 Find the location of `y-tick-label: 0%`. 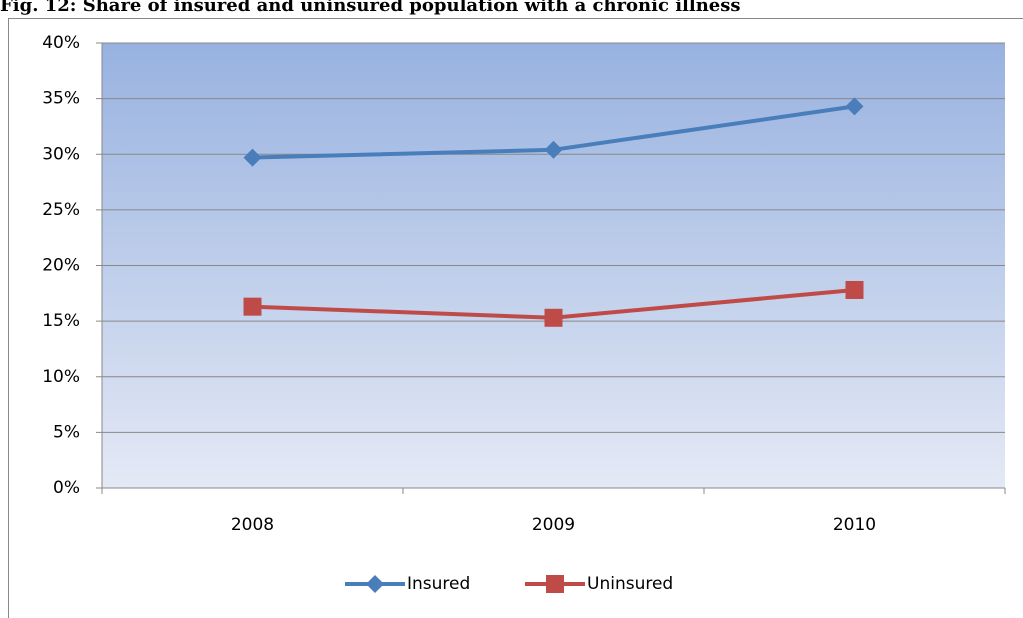

y-tick-label: 0% is located at coordinates (66, 488).